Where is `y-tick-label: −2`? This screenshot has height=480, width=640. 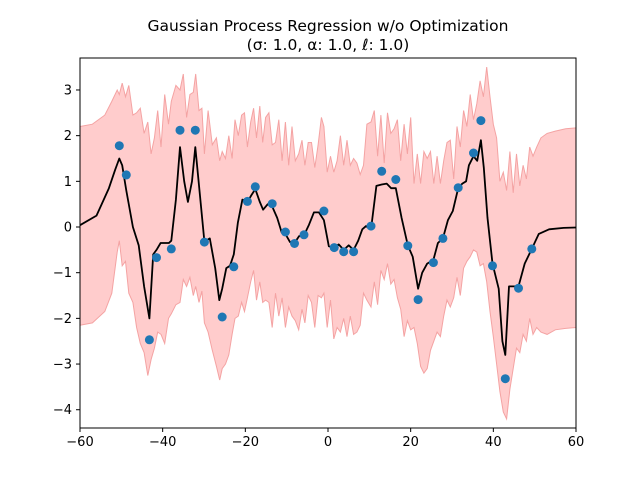 y-tick-label: −2 is located at coordinates (62, 319).